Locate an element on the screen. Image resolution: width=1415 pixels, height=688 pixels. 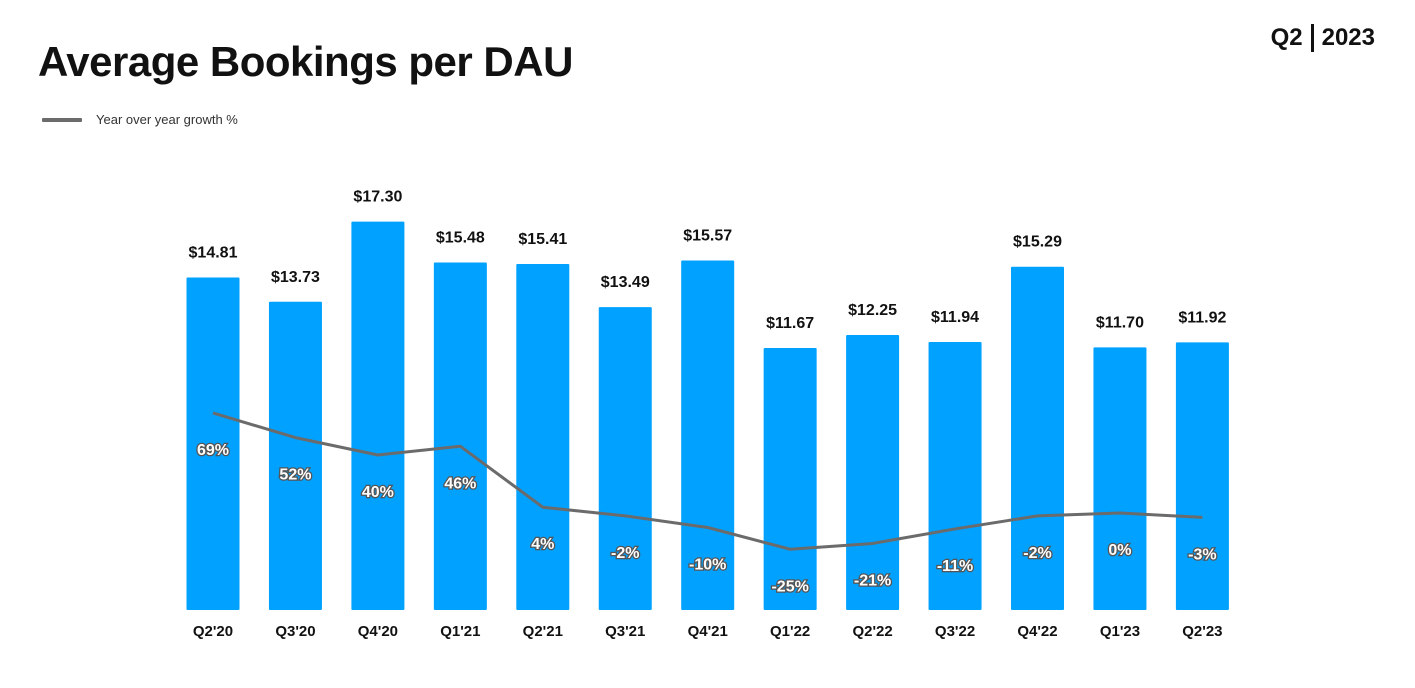
bar-value-label: $17.30 is located at coordinates (377, 197).